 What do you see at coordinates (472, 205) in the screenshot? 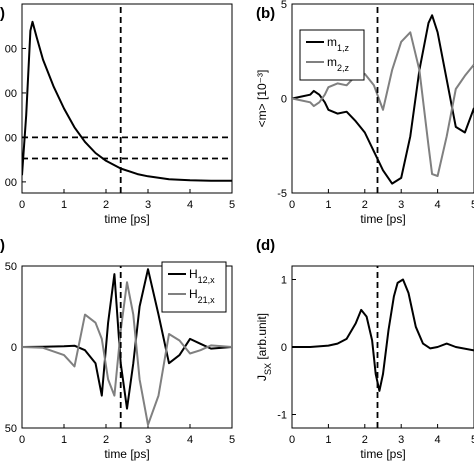
I see `chart-1-xtick-label: 5` at bounding box center [472, 205].